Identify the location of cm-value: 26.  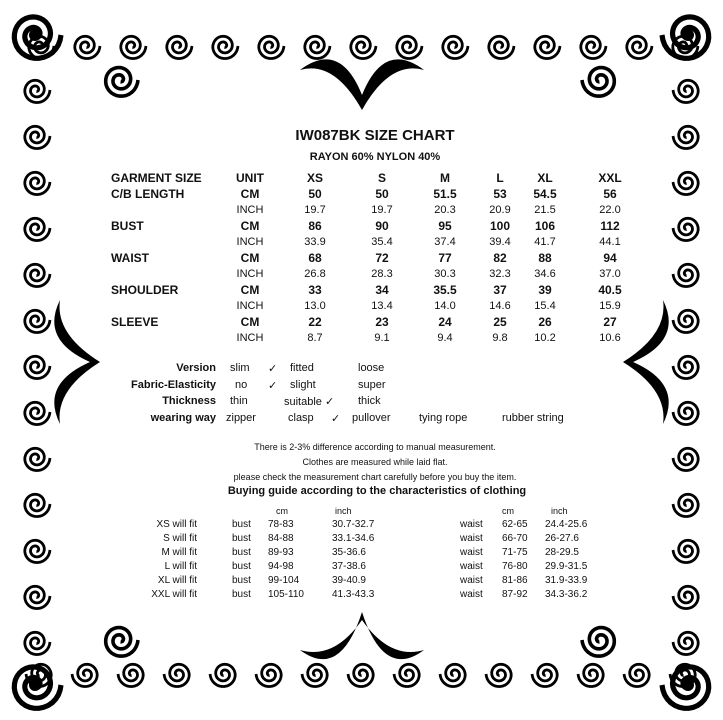
(545, 322).